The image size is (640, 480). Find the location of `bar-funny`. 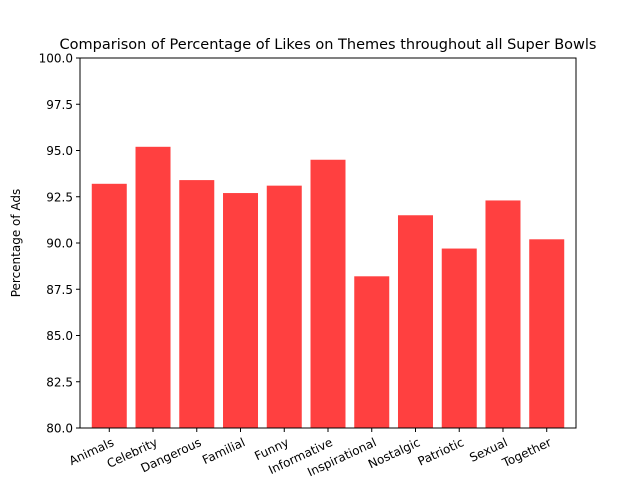

bar-funny is located at coordinates (284, 306).